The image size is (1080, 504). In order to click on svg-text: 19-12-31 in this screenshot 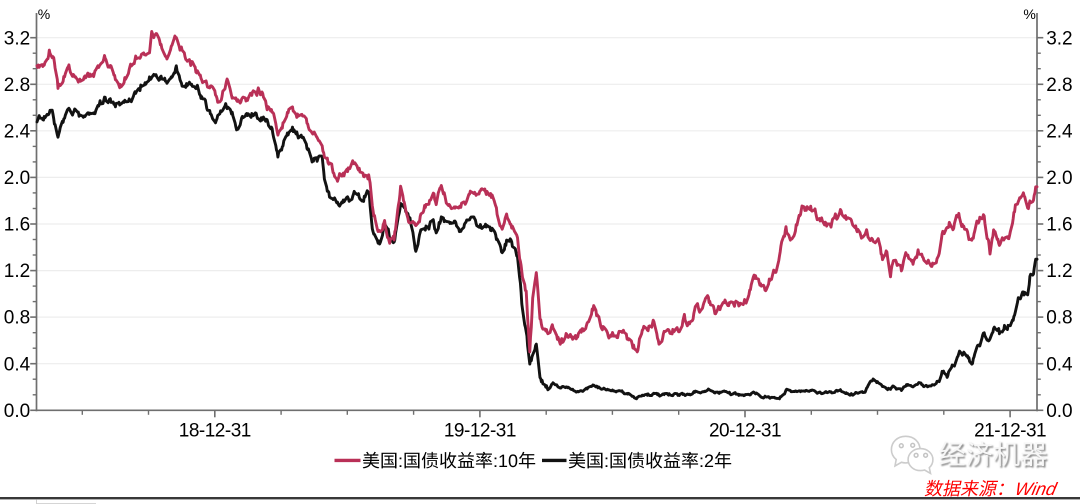, I will do `click(480, 430)`.